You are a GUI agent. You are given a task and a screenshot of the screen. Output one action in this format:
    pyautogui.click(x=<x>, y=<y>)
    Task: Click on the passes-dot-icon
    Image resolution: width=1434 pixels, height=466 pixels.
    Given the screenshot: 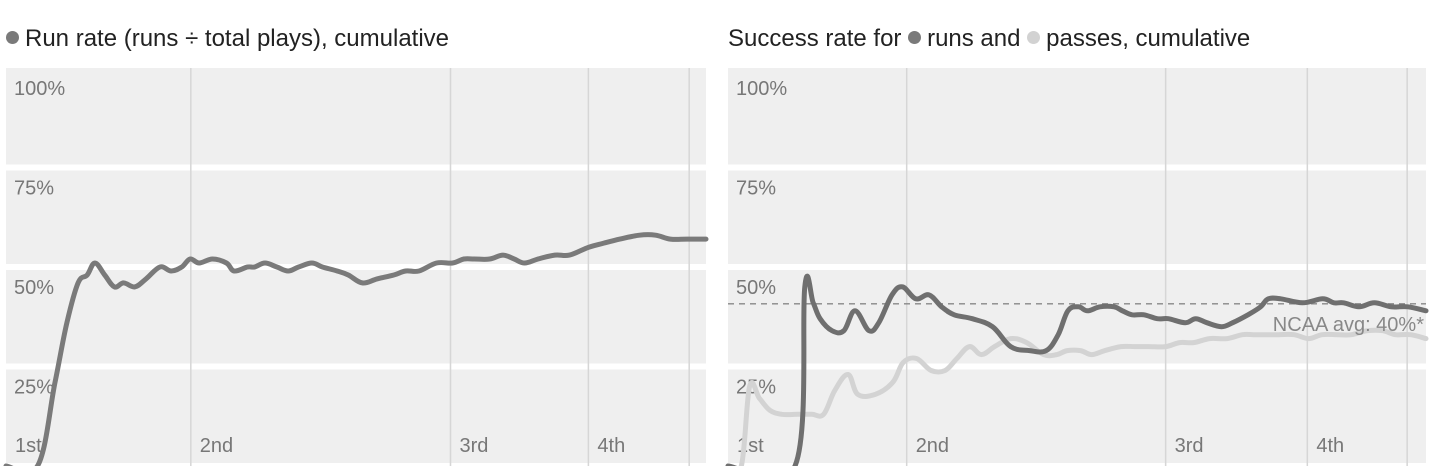 What is the action you would take?
    pyautogui.click(x=1034, y=38)
    